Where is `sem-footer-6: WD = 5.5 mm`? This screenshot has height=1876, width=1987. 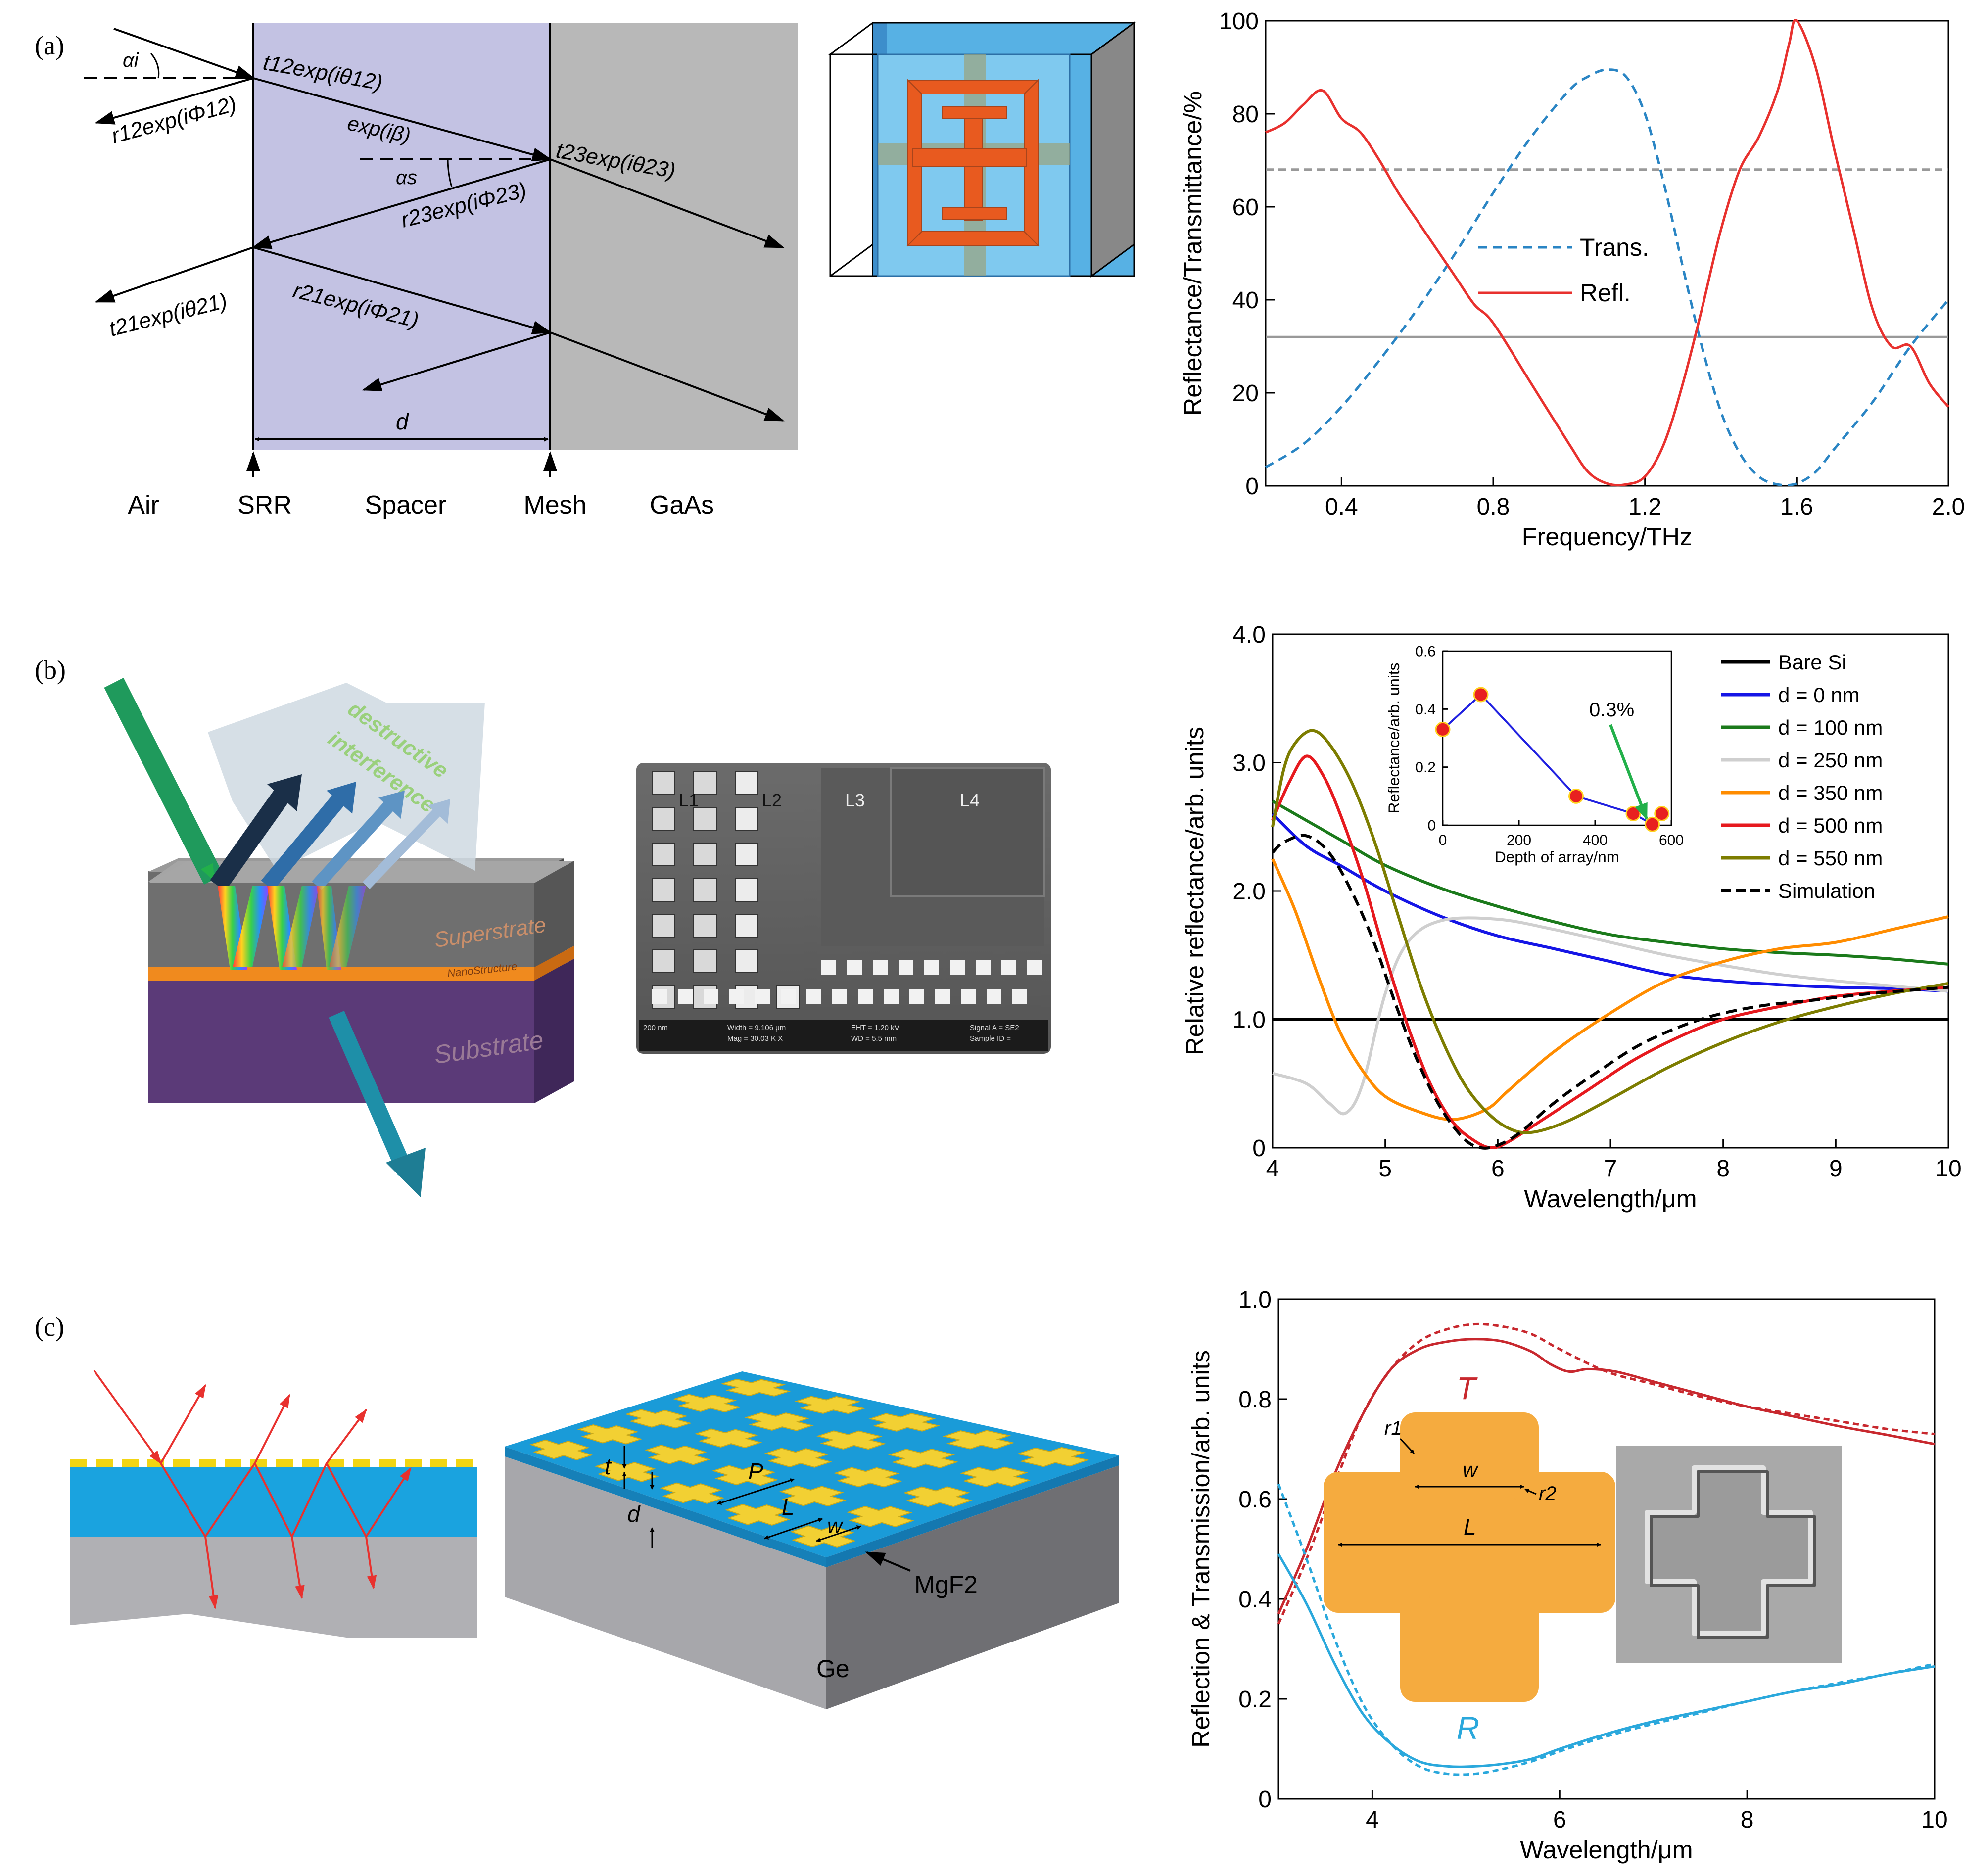 sem-footer-6: WD = 5.5 mm is located at coordinates (874, 1038).